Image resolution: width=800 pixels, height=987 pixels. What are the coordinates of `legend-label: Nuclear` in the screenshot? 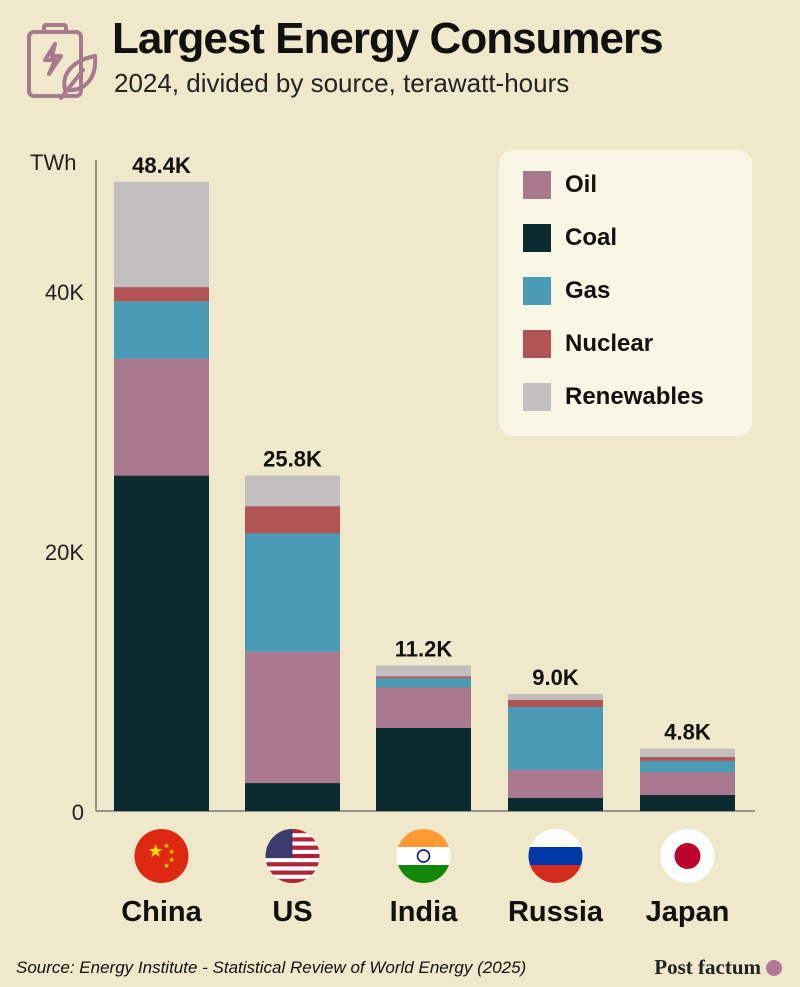 It's located at (609, 343).